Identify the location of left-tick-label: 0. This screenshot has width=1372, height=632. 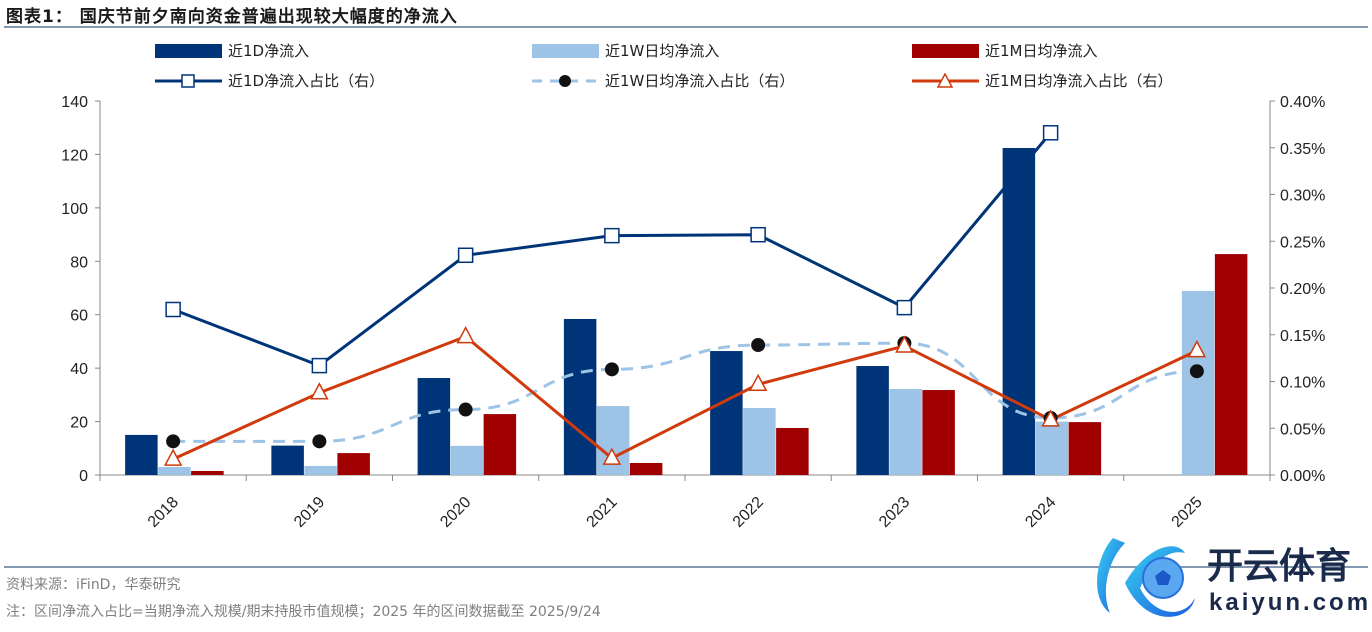
(83, 476).